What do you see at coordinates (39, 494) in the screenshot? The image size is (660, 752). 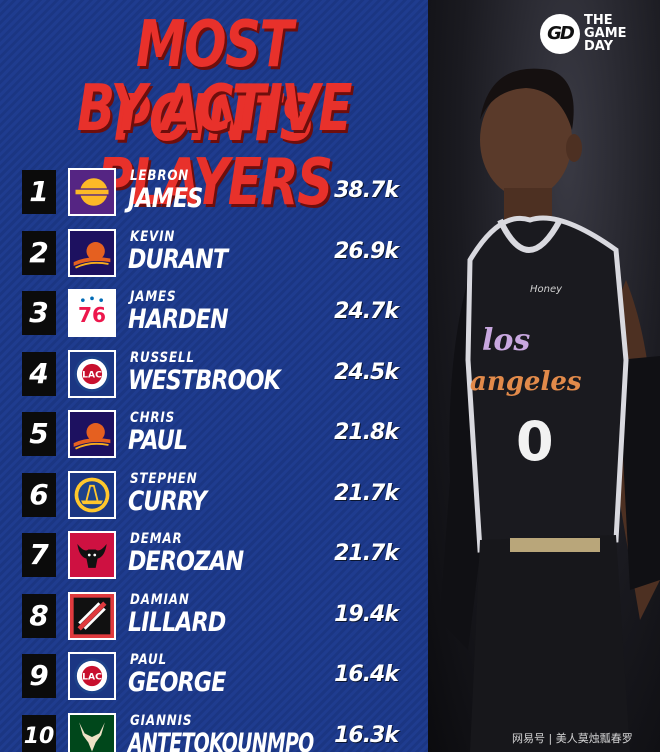 I see `rank-badge: 6` at bounding box center [39, 494].